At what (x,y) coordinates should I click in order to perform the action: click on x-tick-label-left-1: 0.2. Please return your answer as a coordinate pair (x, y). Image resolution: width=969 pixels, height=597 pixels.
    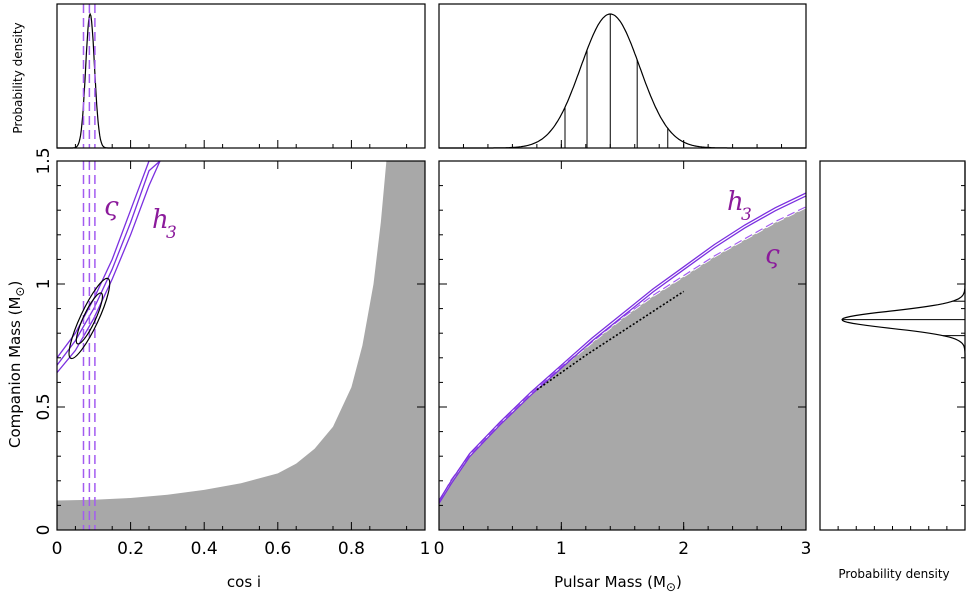
    Looking at the image, I should click on (130, 549).